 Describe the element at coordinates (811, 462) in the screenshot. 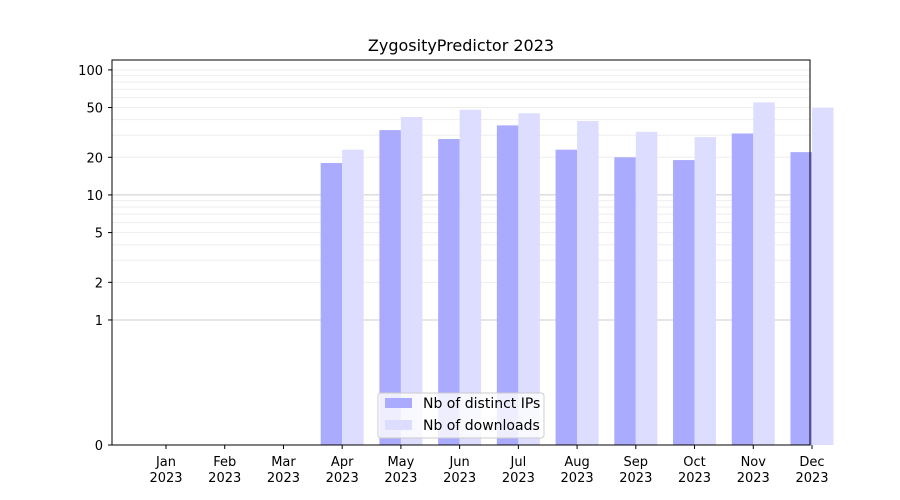

I see `x-tick-label-month: Dec` at that location.